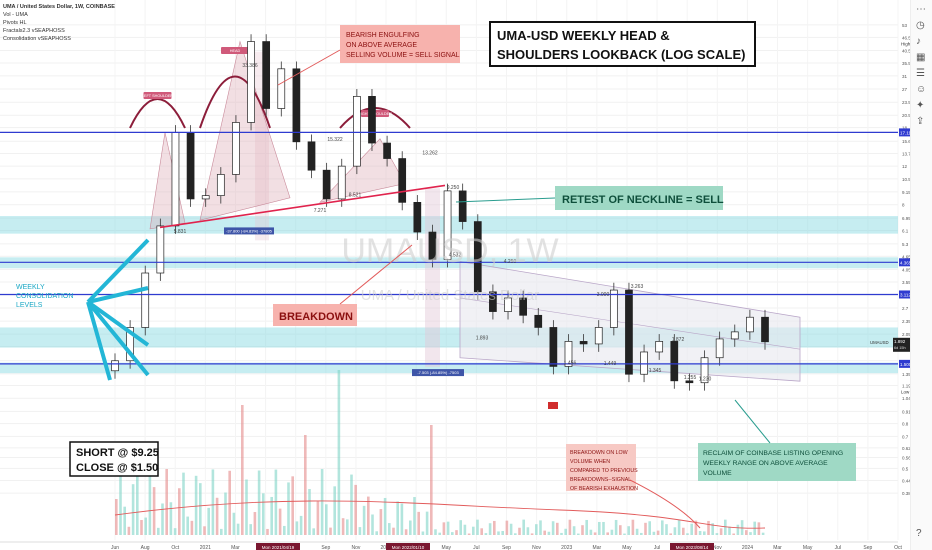 The height and width of the screenshot is (550, 932). Describe the element at coordinates (235, 547) in the screenshot. I see `x-tick-label: Mar` at that location.